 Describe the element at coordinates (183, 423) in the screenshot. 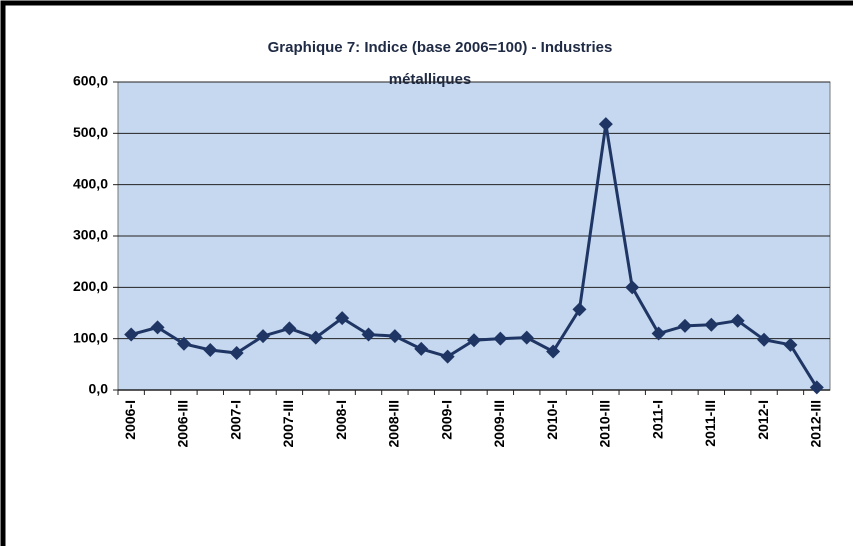

I see `x-tick-label: 2006-III` at that location.